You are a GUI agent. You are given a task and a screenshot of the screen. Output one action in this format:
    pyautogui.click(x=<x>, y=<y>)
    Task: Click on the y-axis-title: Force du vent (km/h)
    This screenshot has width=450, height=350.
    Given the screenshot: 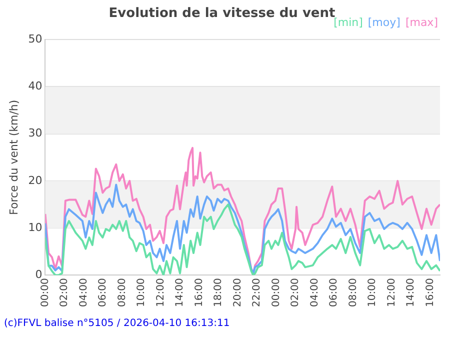 What is the action you would take?
    pyautogui.click(x=13, y=157)
    